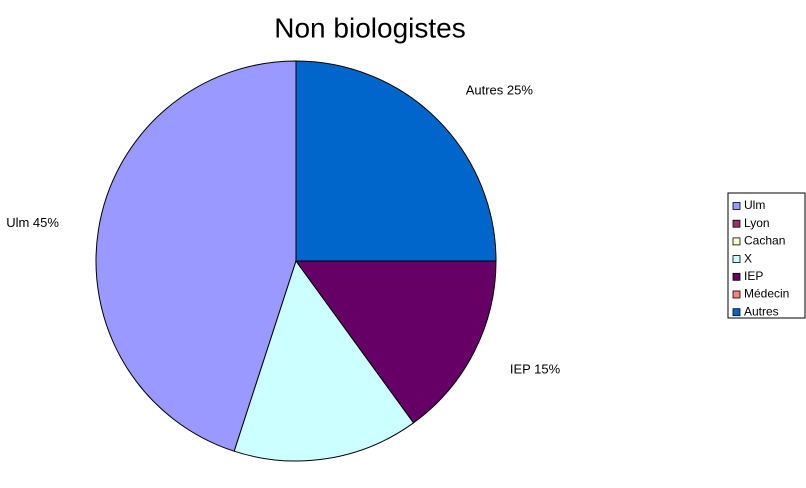 The width and height of the screenshot is (806, 488). I want to click on legend-label: X, so click(748, 258).